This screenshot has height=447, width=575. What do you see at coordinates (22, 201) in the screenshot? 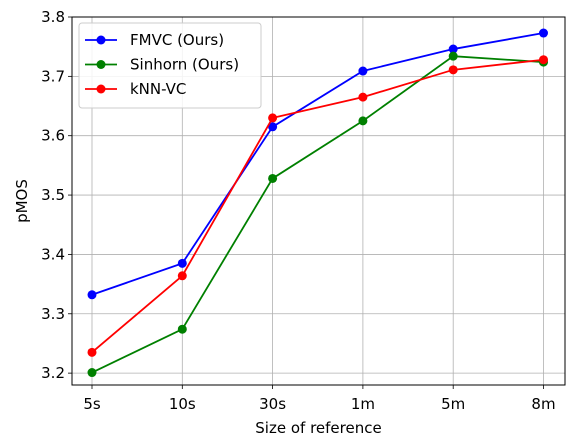
I see `y-axis-label: pMOS` at bounding box center [22, 201].